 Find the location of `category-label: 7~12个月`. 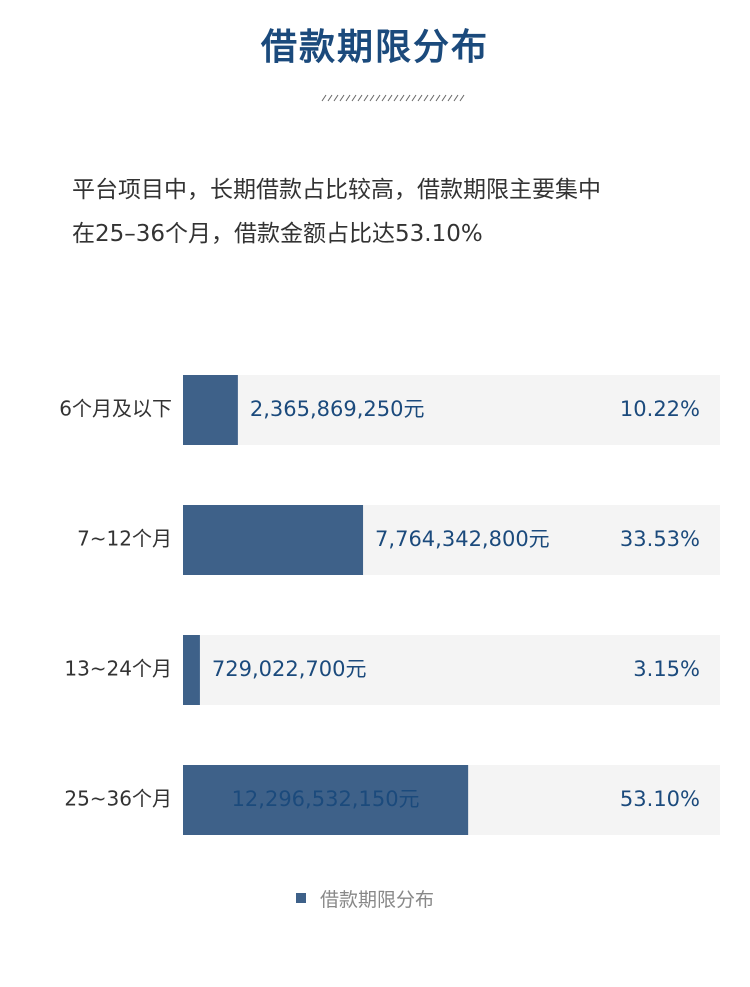

category-label: 7~12个月 is located at coordinates (124, 539).